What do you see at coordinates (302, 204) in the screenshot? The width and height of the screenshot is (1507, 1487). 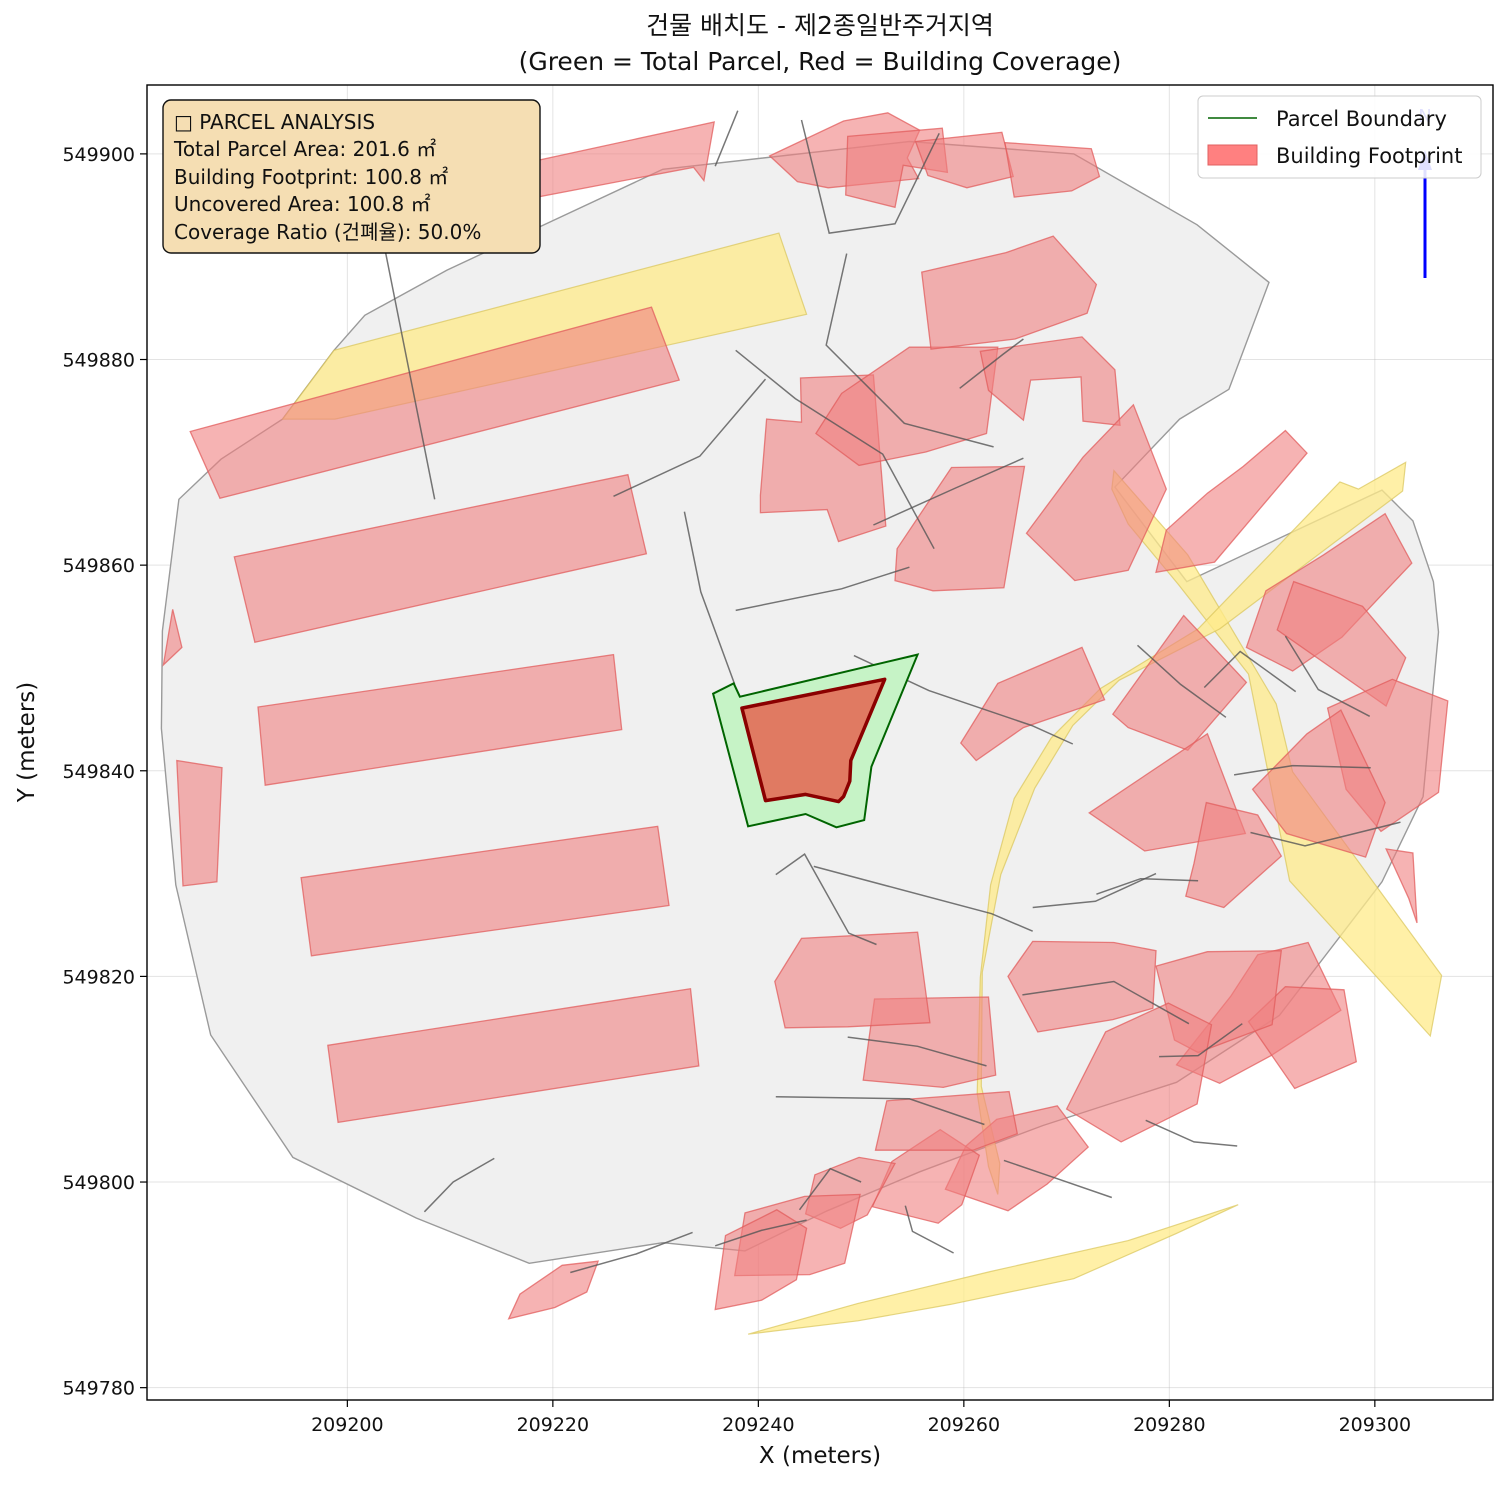 I see `info-uncovered-area: Uncovered Area: 100.8 ㎡` at bounding box center [302, 204].